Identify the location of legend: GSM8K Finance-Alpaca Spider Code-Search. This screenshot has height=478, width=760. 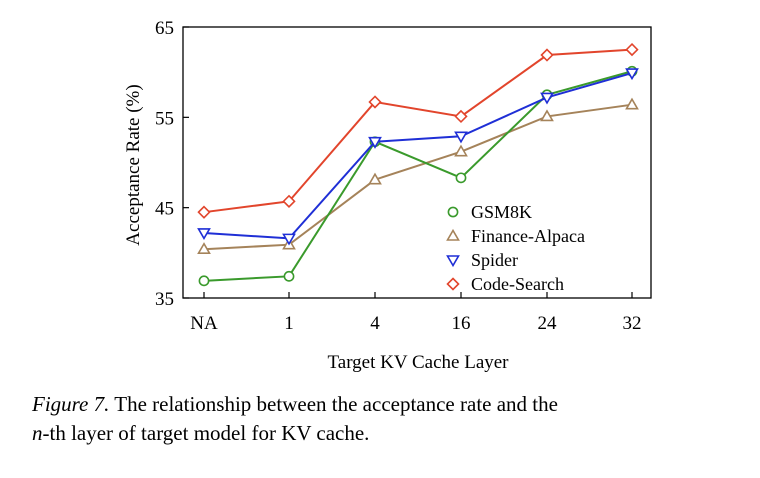
(515, 248).